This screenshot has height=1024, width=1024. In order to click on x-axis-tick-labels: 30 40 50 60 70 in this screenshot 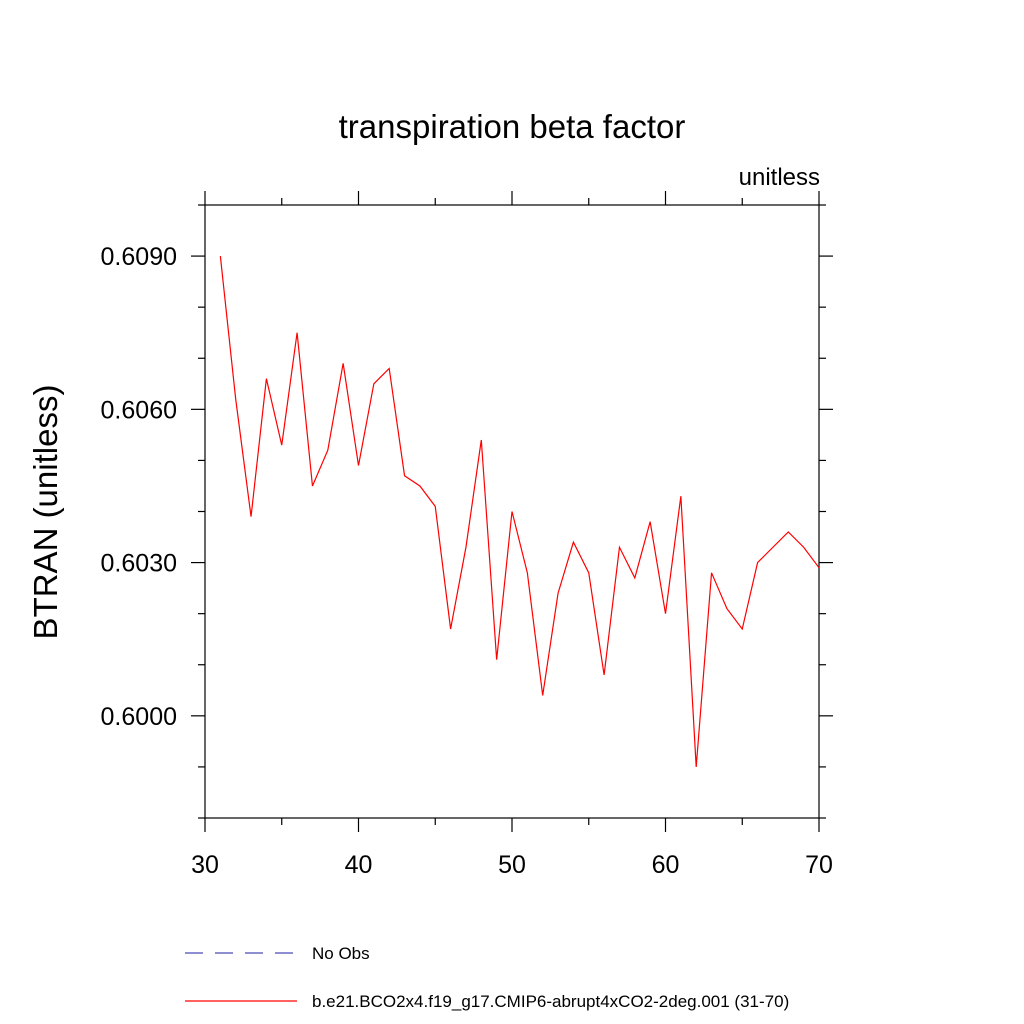, I will do `click(512, 865)`.